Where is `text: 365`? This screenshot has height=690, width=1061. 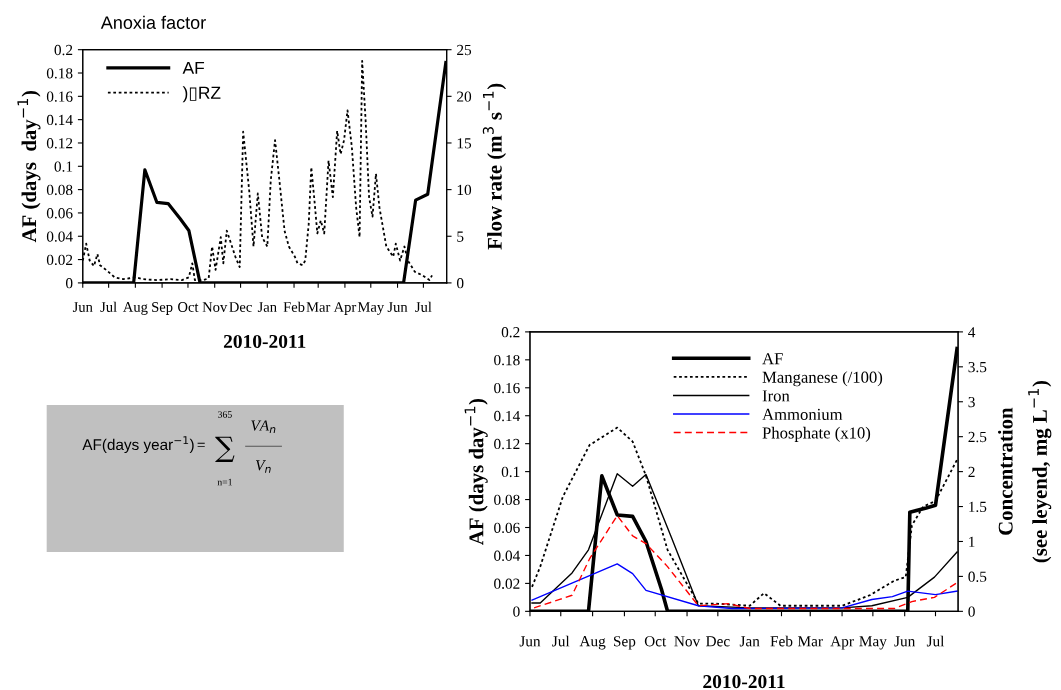 text: 365 is located at coordinates (225, 414).